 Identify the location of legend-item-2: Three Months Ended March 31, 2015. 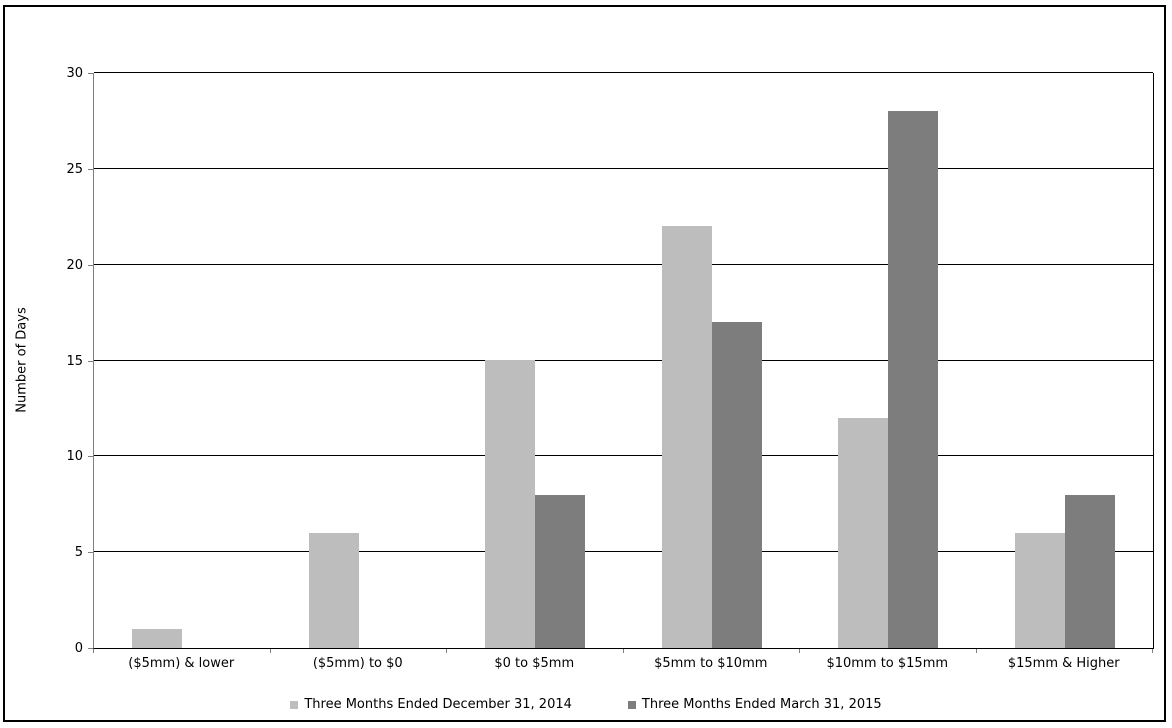
(754, 704).